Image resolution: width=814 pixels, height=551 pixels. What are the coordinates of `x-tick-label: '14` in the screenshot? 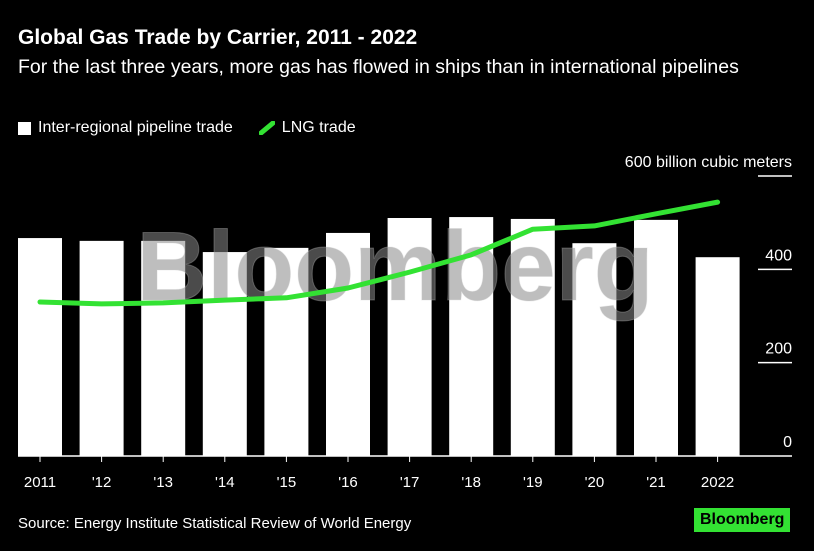 It's located at (225, 482).